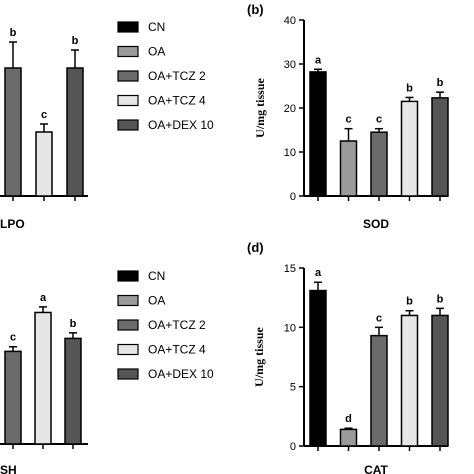 The image size is (474, 474). Describe the element at coordinates (255, 247) in the screenshot. I see `panel-label: (d)` at that location.